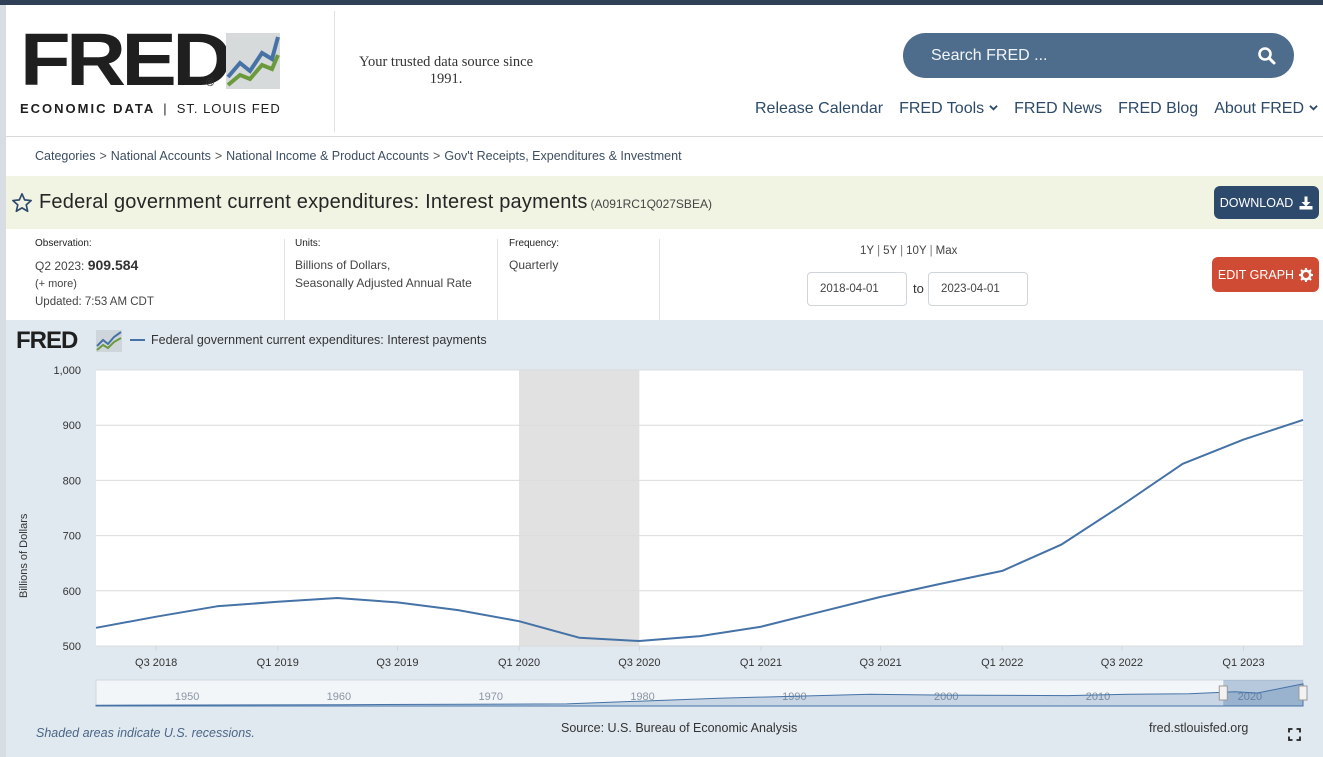 The height and width of the screenshot is (757, 1323). I want to click on navigator-label: 1960, so click(339, 697).